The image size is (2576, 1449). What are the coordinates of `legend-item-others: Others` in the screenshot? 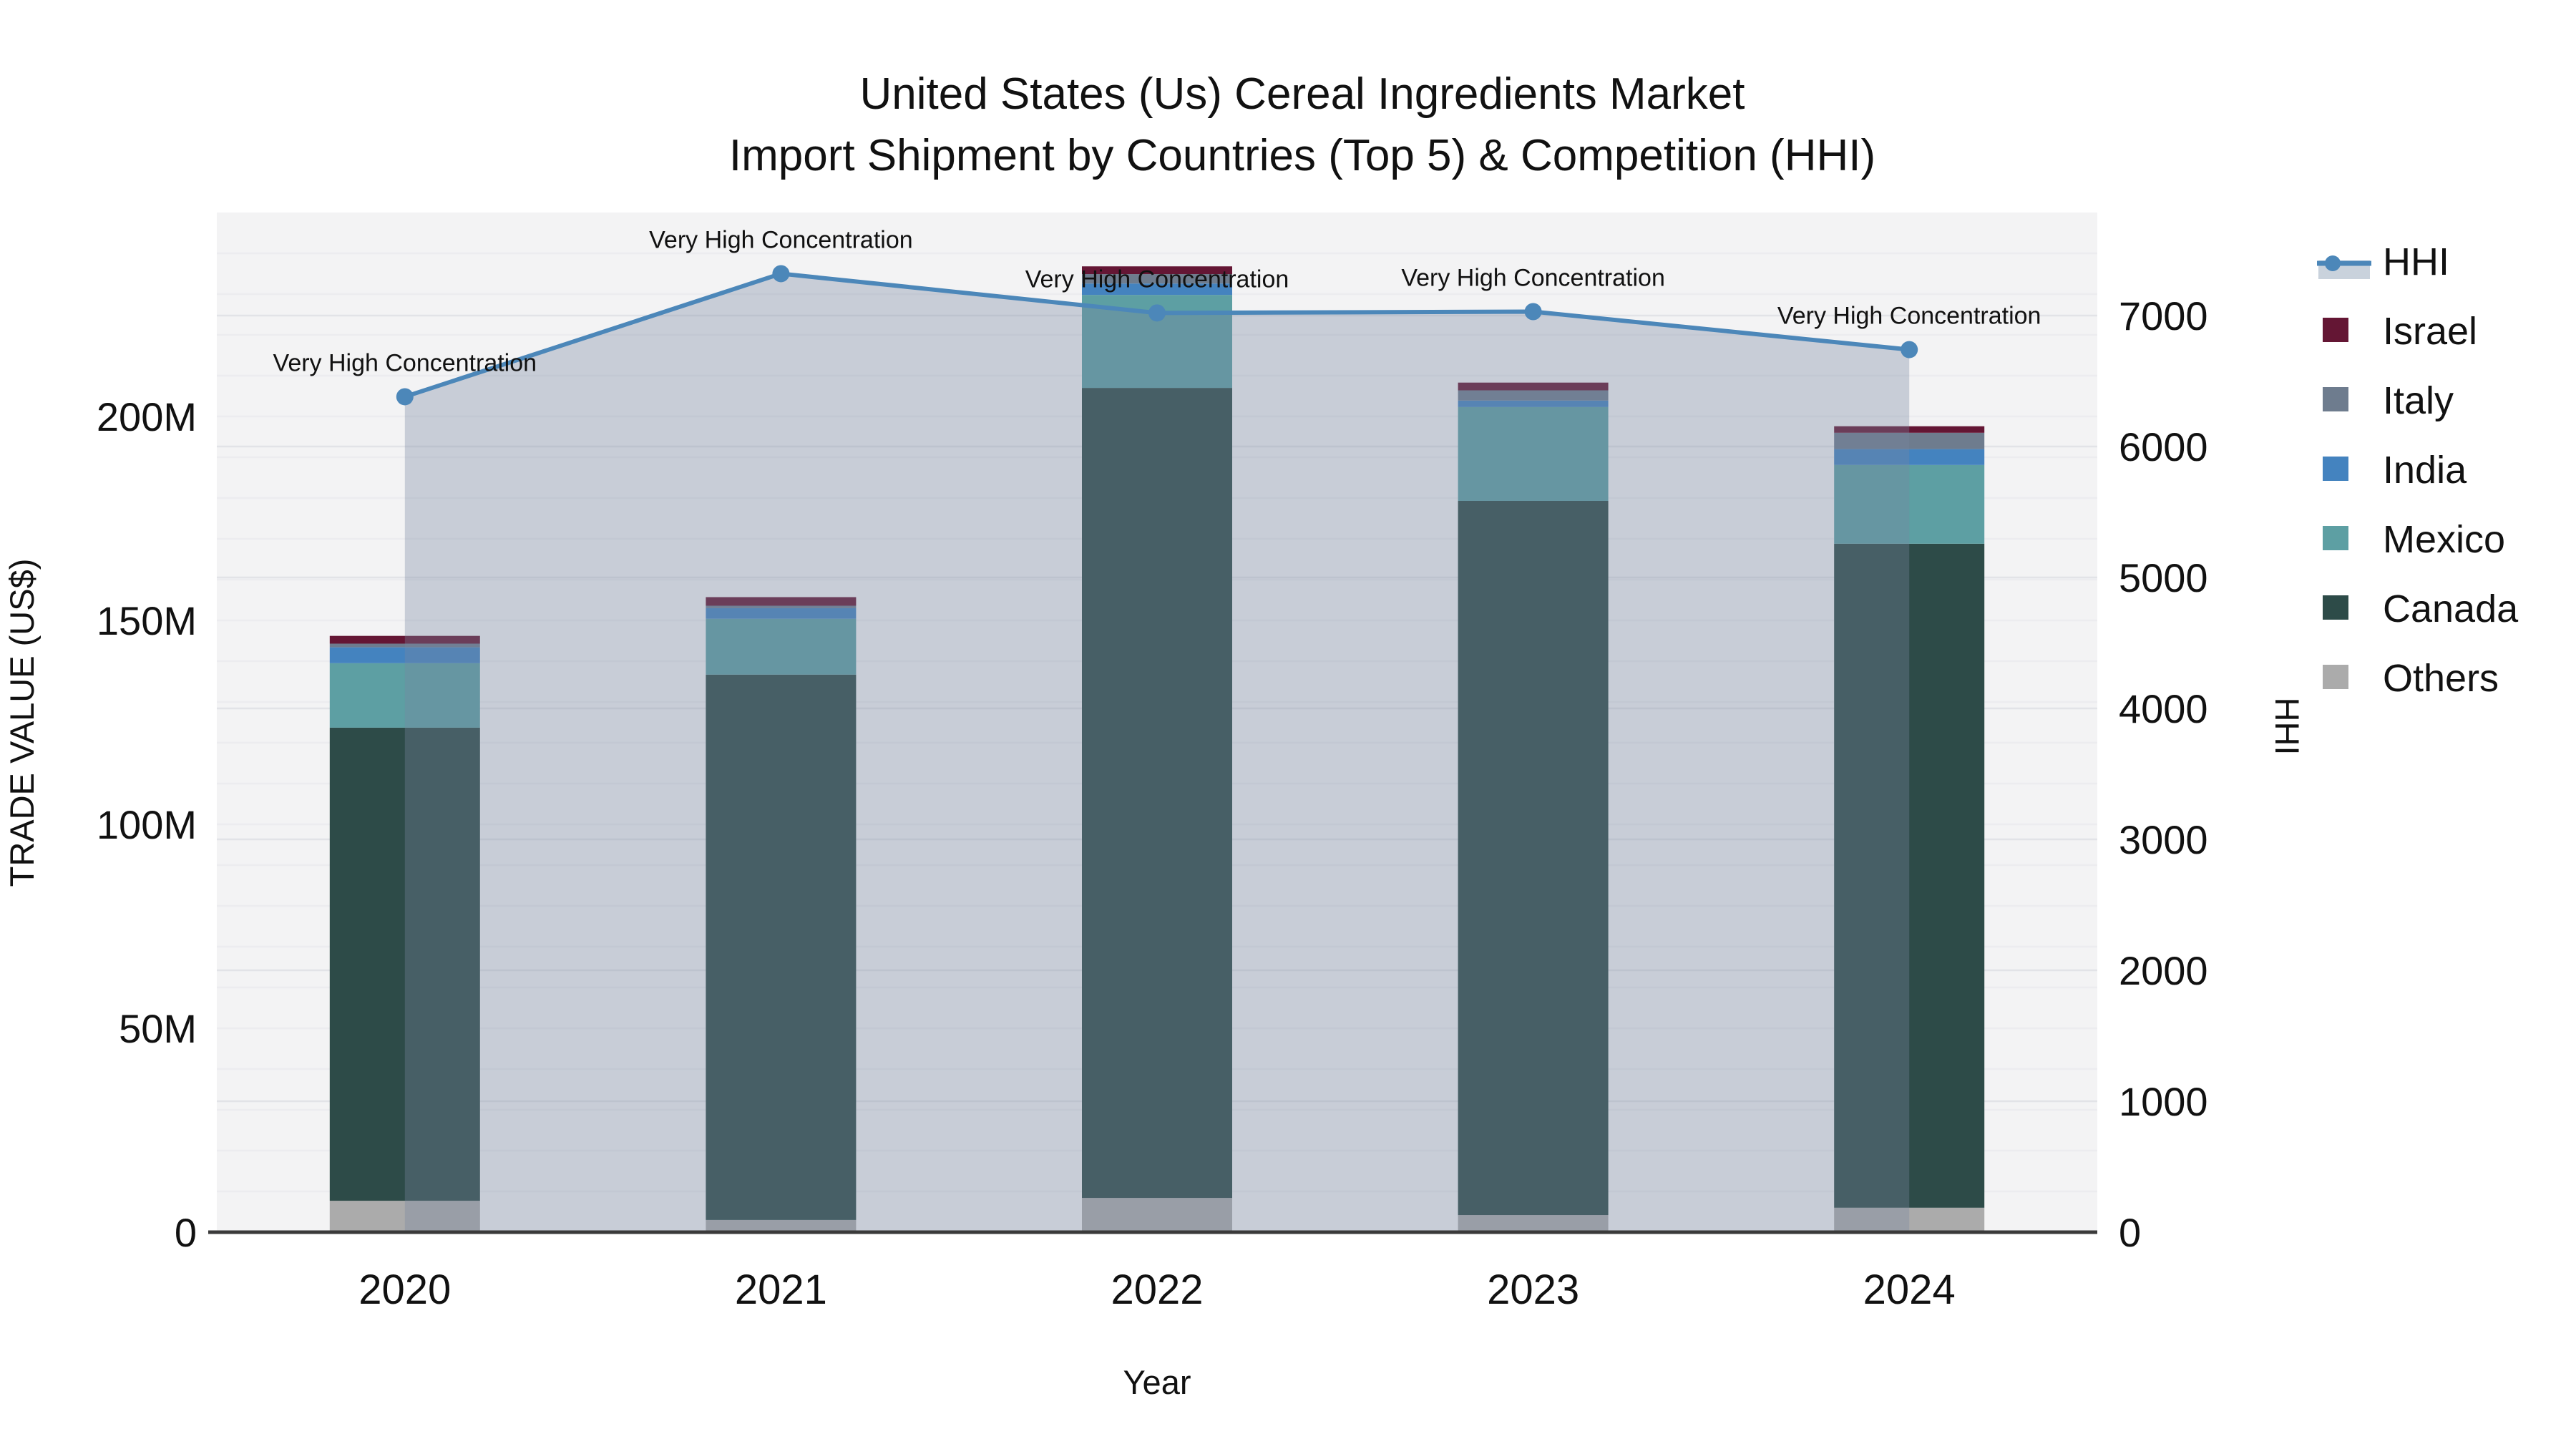 It's located at (2411, 678).